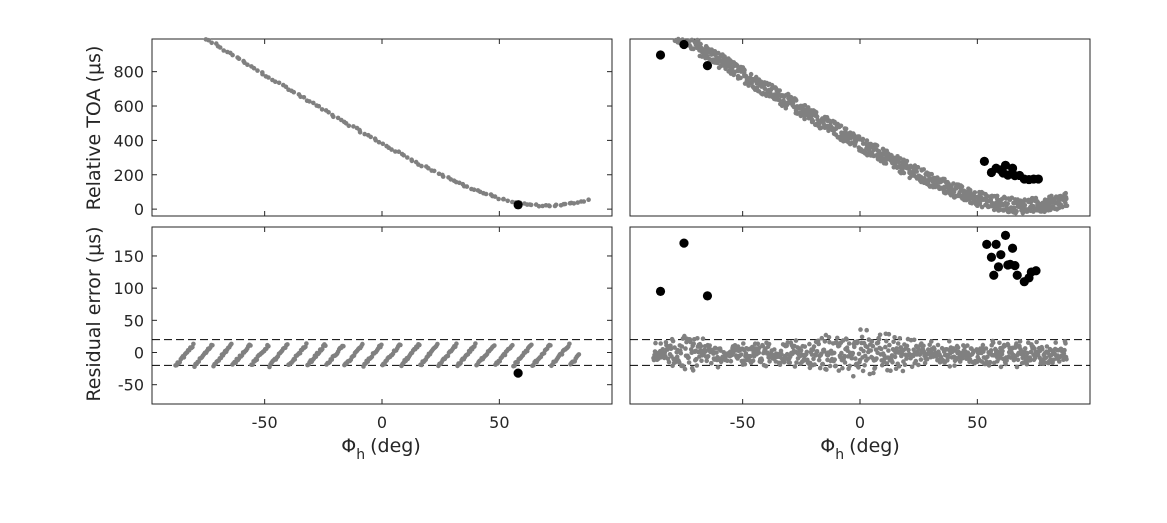 The height and width of the screenshot is (523, 1167). What do you see at coordinates (128, 256) in the screenshot?
I see `y-tick-label: 150` at bounding box center [128, 256].